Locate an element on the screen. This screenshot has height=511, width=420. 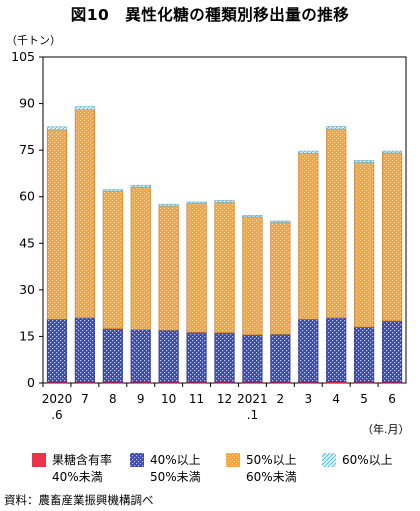
legend-swatch-red is located at coordinates (39, 460).